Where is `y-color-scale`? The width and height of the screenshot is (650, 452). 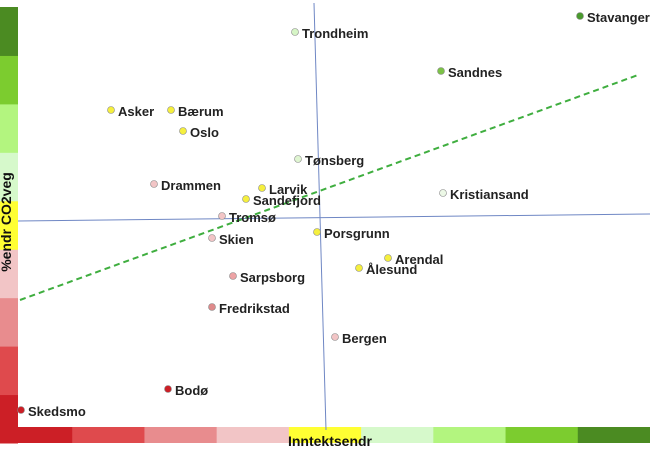
y-color-scale is located at coordinates (9, 225).